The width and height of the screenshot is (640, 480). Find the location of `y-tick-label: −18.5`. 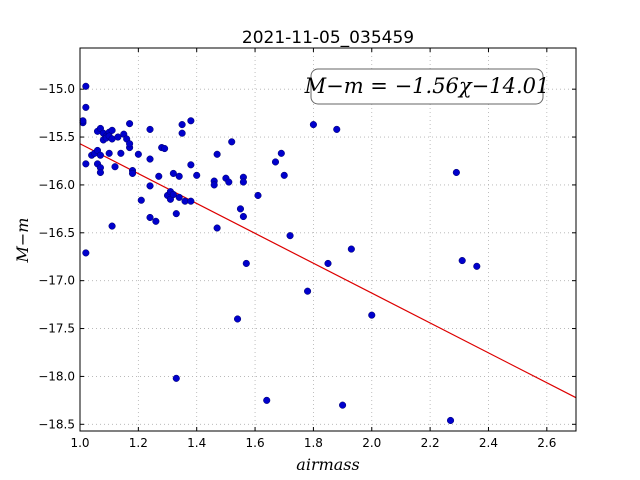

y-tick-label: −18.5 is located at coordinates (56, 424).